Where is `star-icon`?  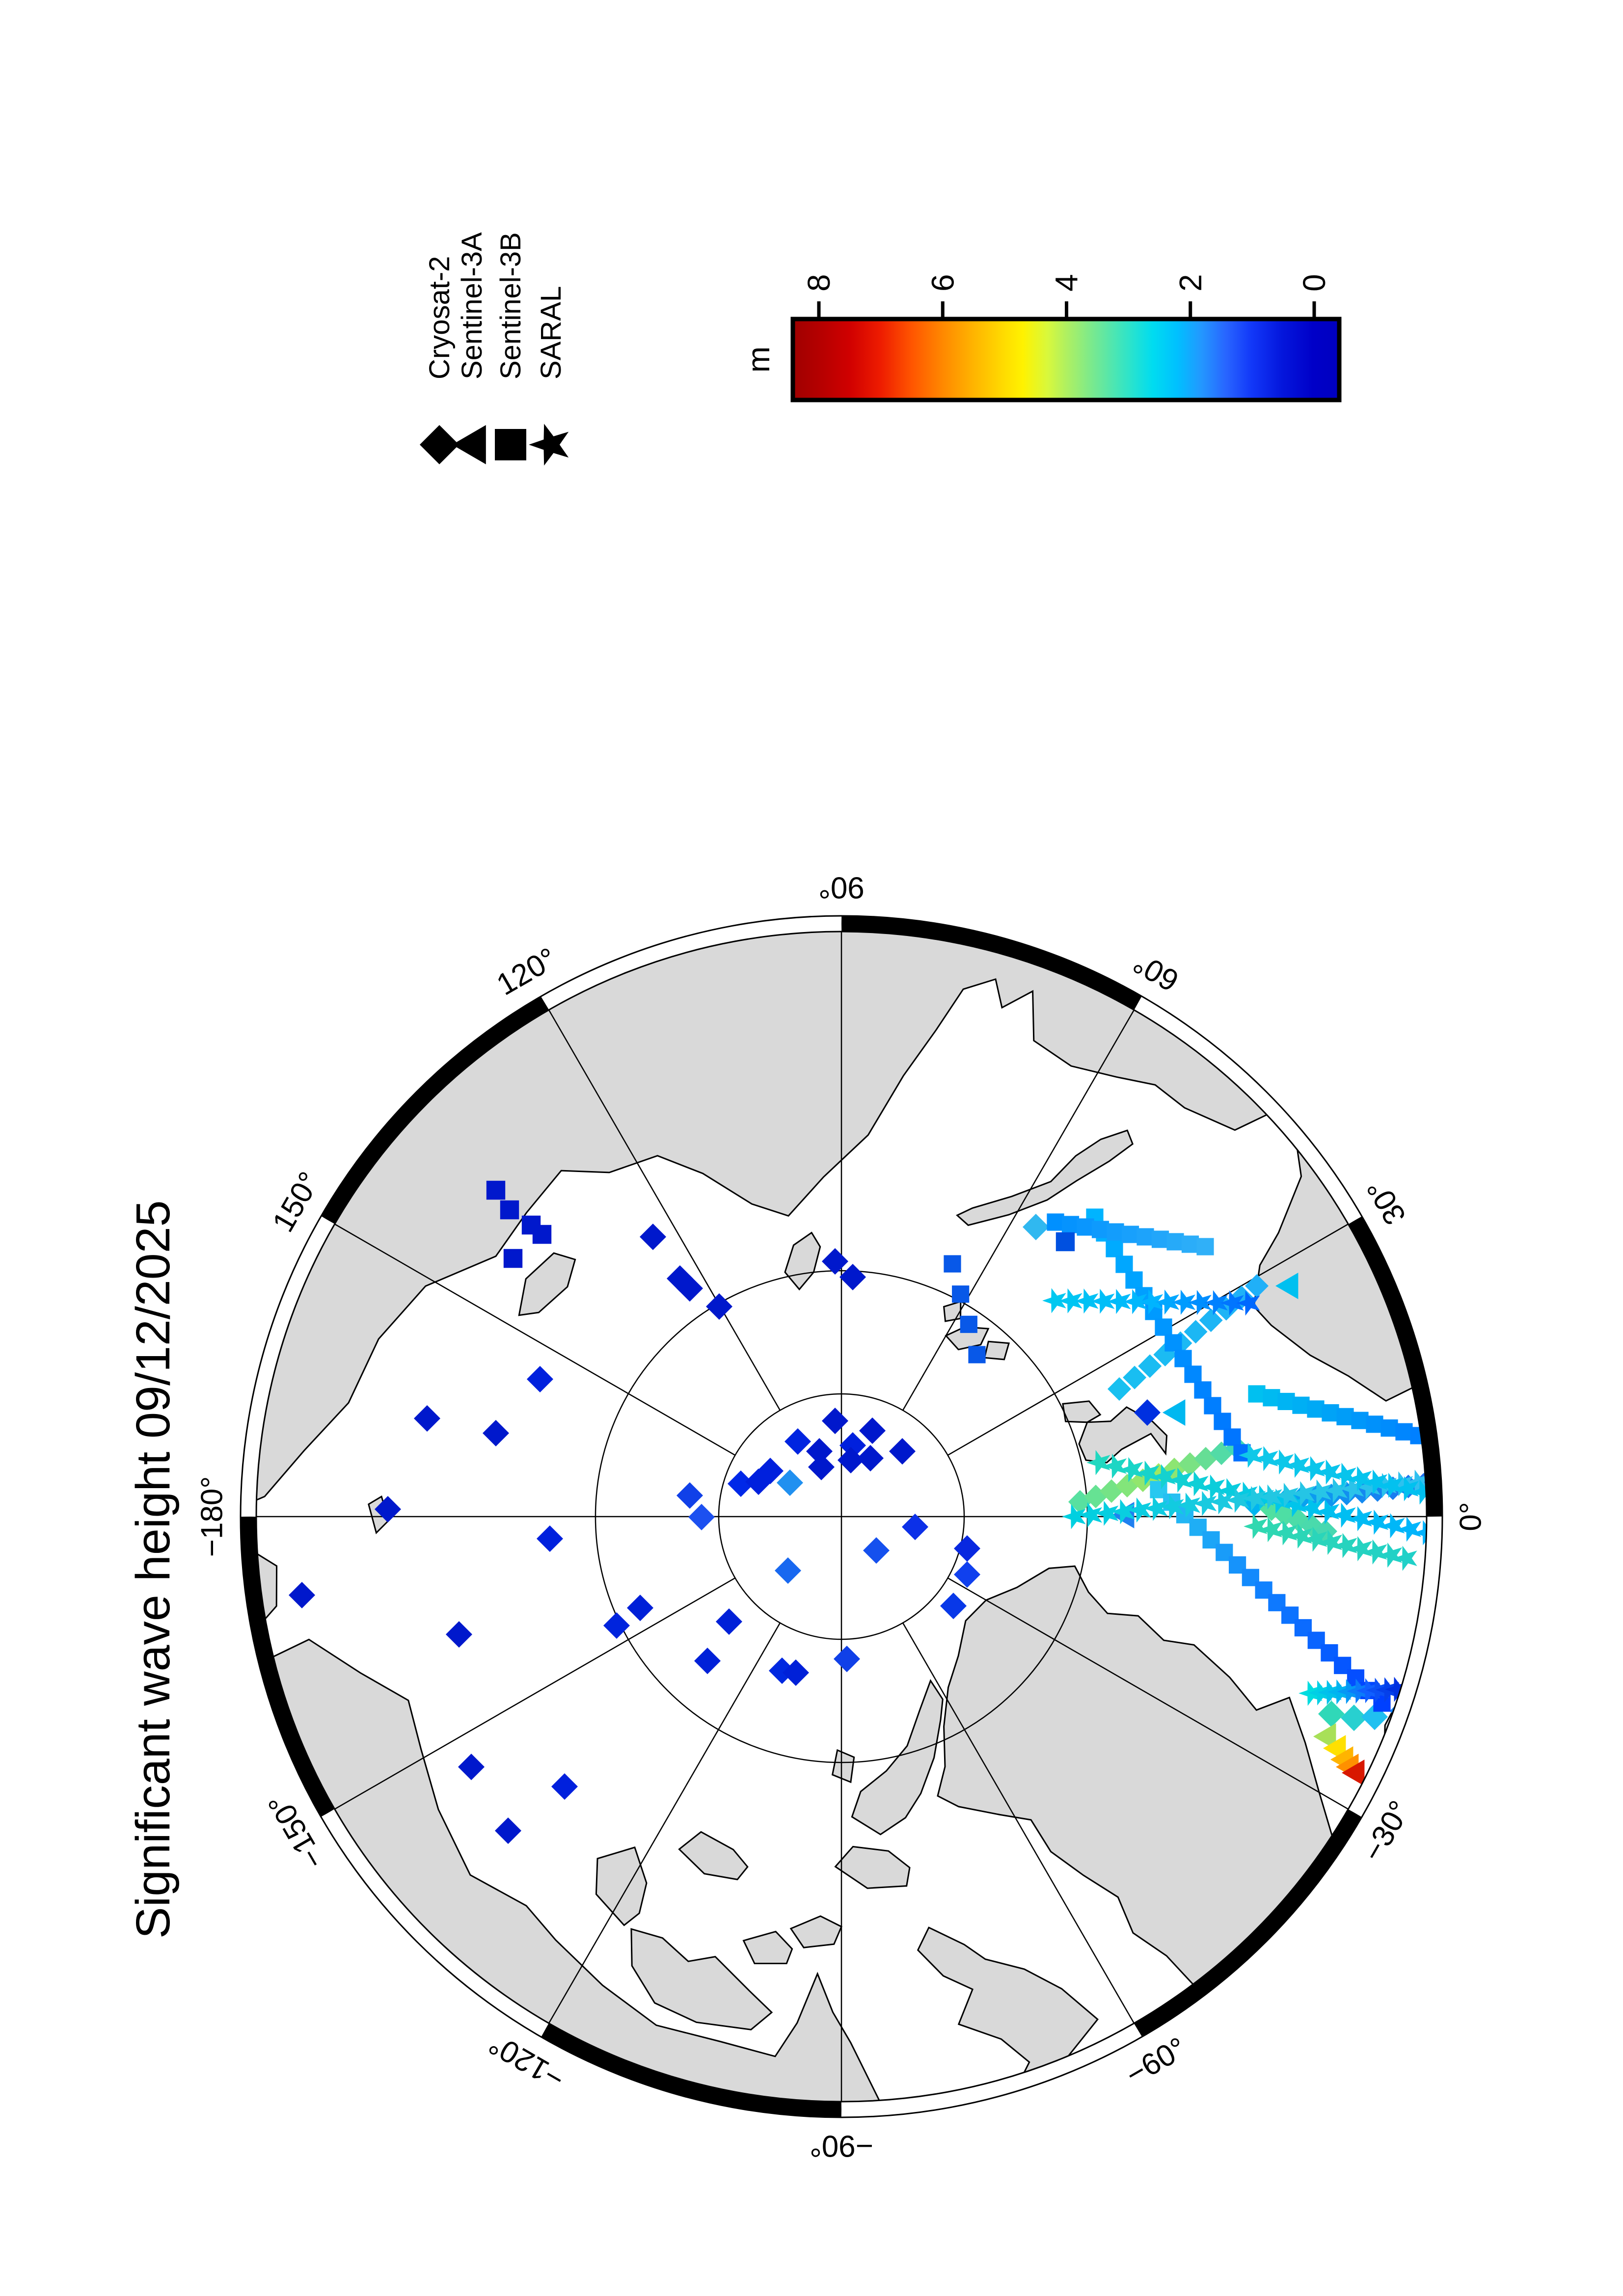 star-icon is located at coordinates (549, 445).